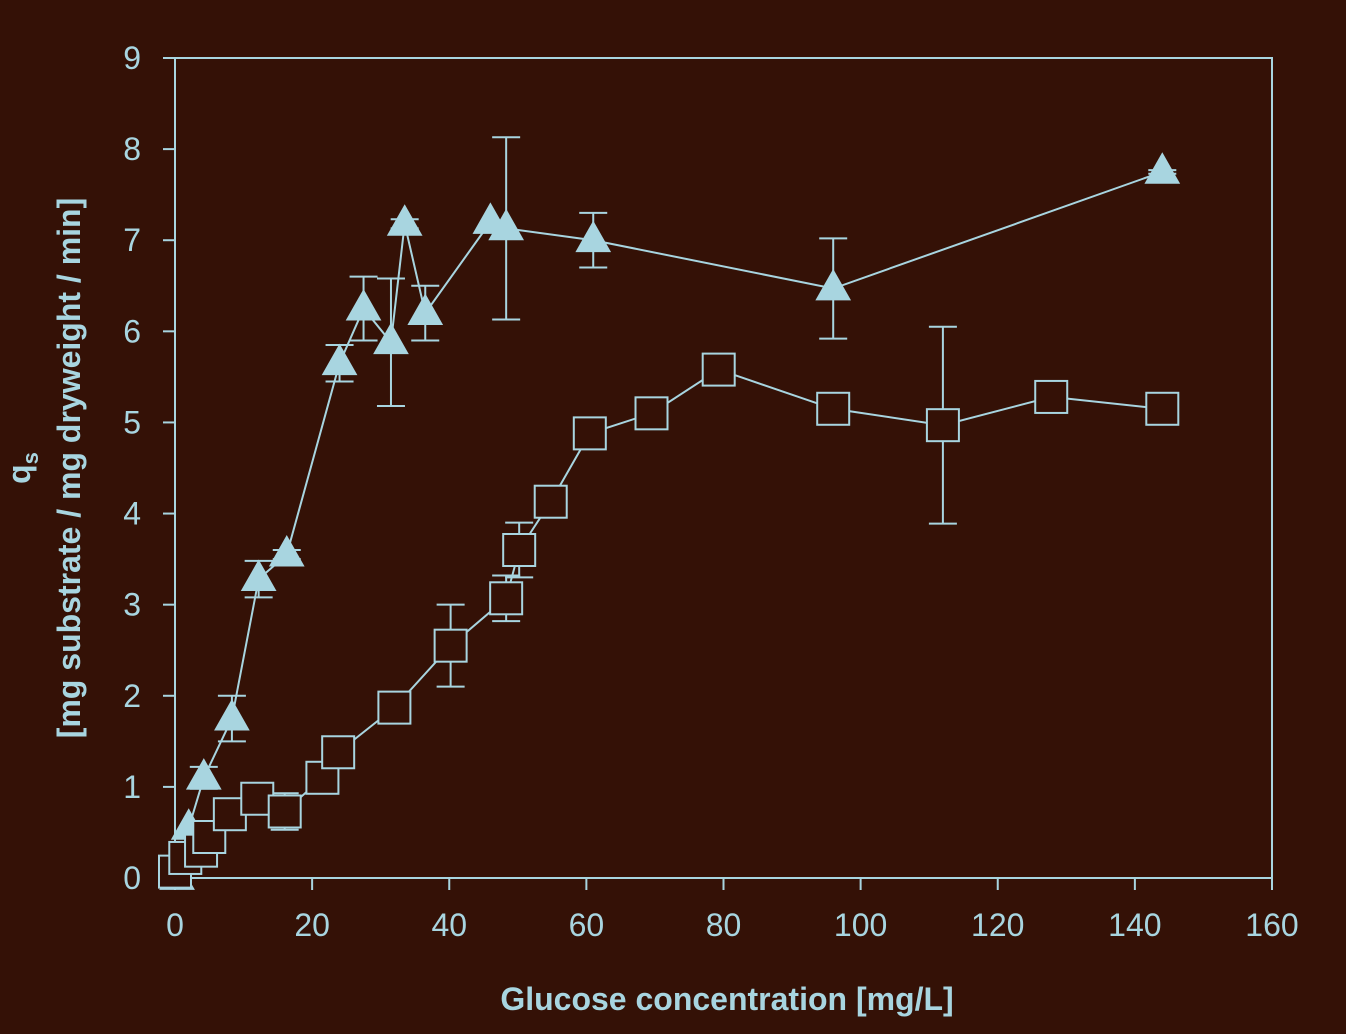 This screenshot has width=1346, height=1034. I want to click on y-tick-label: 1, so click(132, 787).